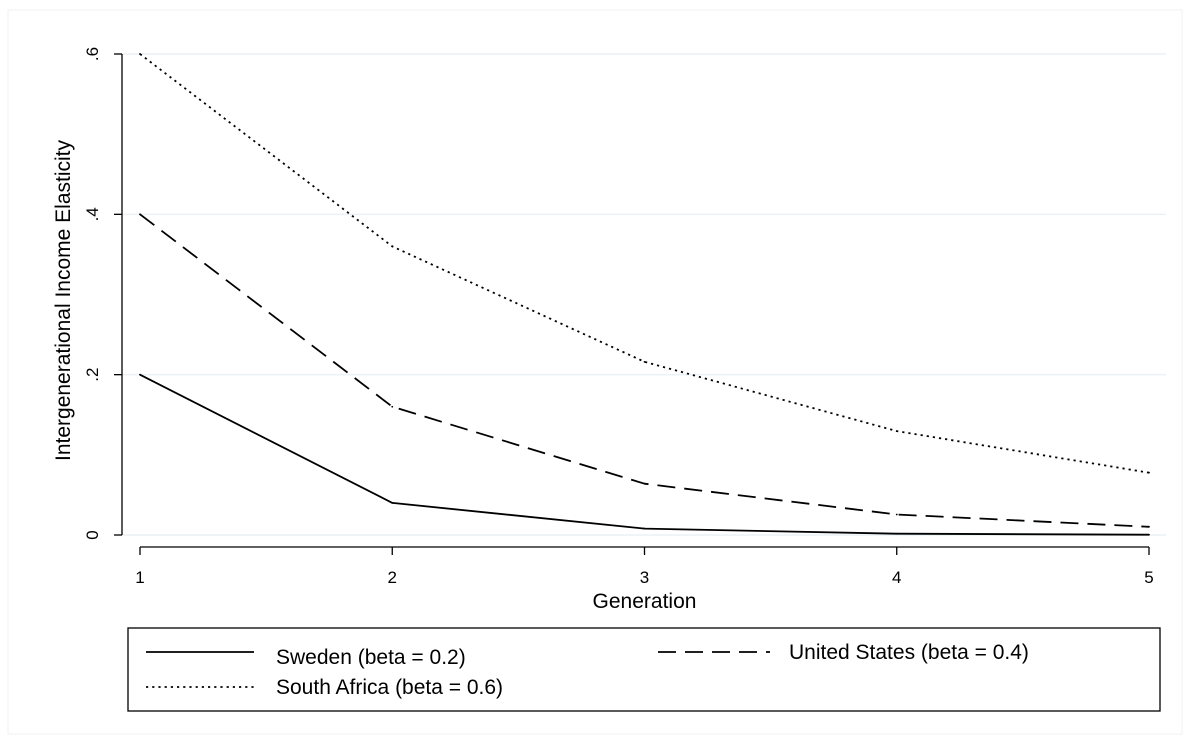 The image size is (1184, 737). What do you see at coordinates (371, 657) in the screenshot?
I see `legend-label-sweden: Sweden (beta = 0.2)` at bounding box center [371, 657].